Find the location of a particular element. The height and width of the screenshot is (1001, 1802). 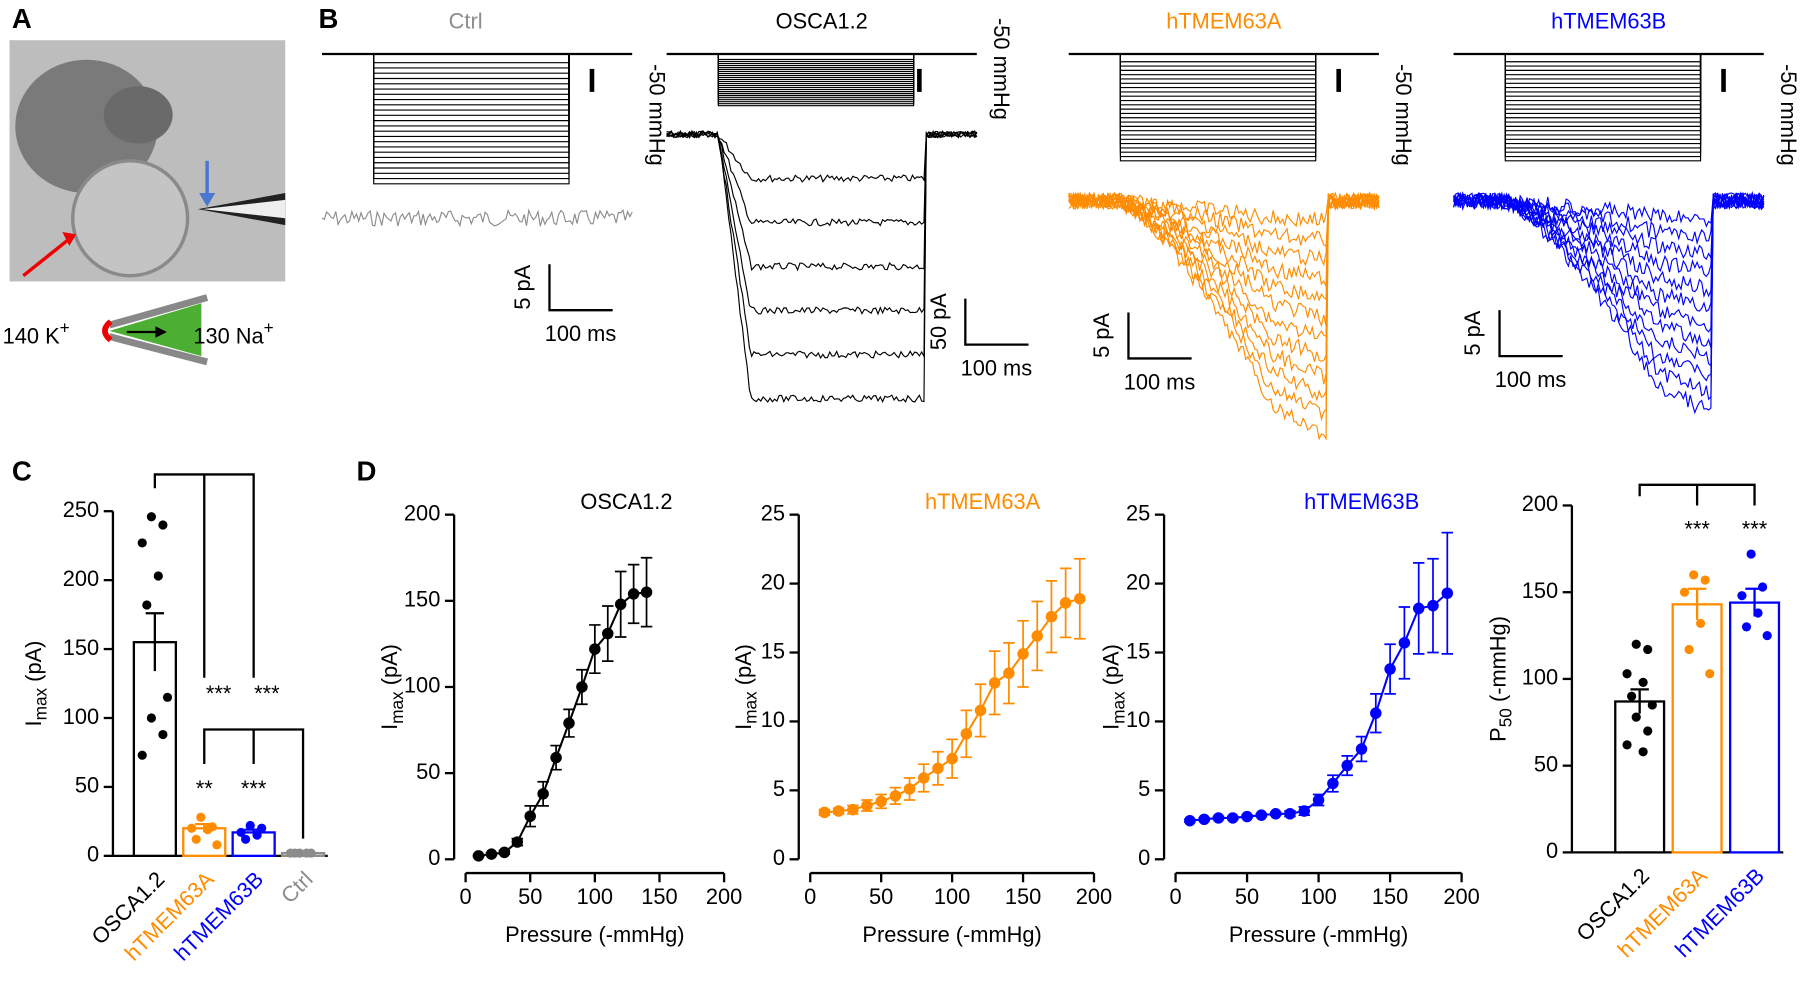

panel-label: D is located at coordinates (366, 471).